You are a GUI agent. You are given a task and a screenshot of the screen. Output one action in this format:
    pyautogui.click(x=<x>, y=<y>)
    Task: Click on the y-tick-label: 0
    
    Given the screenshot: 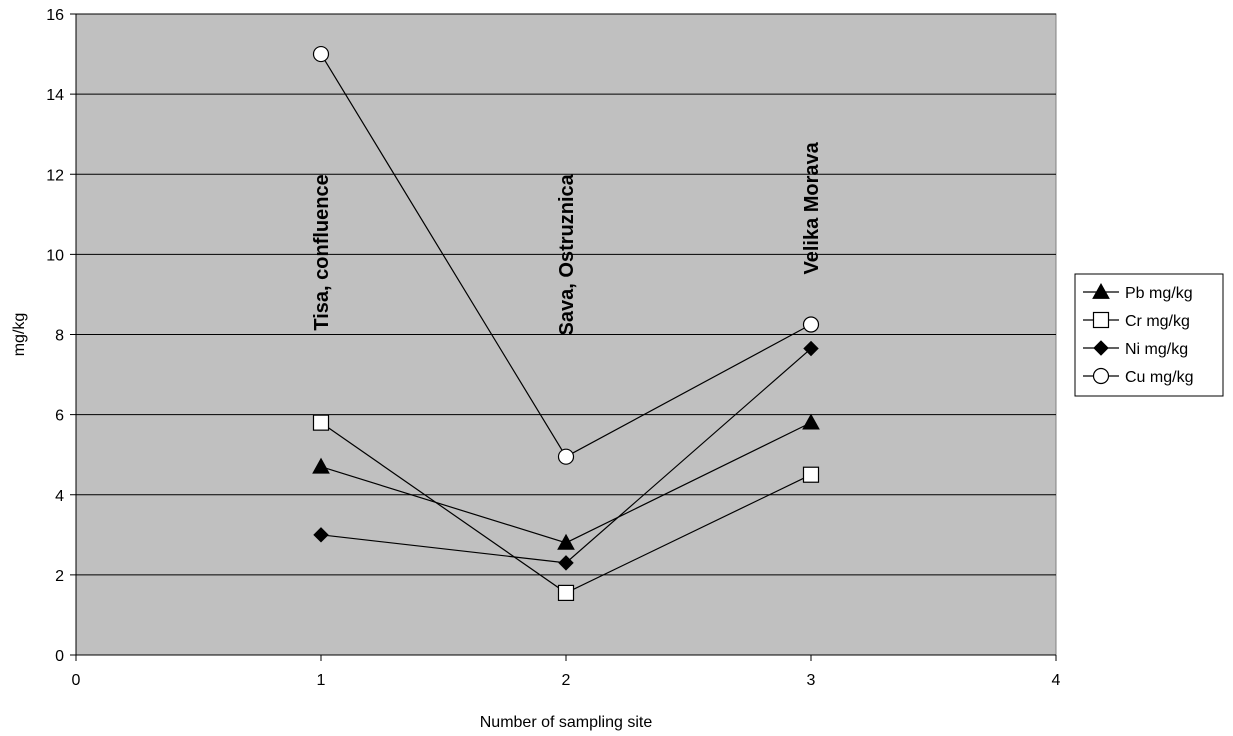 What is the action you would take?
    pyautogui.click(x=59, y=656)
    